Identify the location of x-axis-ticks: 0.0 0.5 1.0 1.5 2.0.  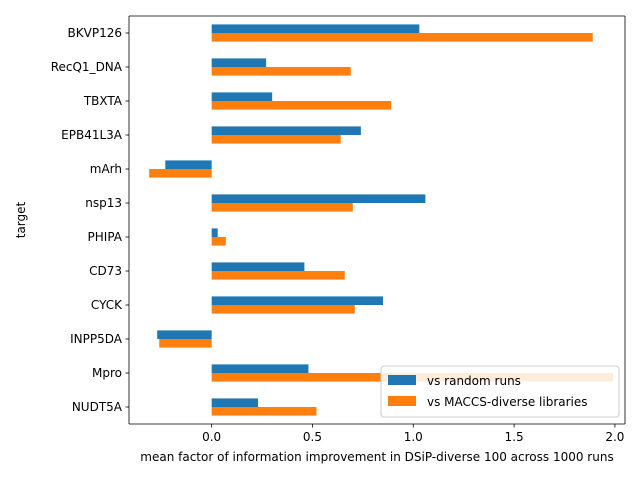
(413, 434).